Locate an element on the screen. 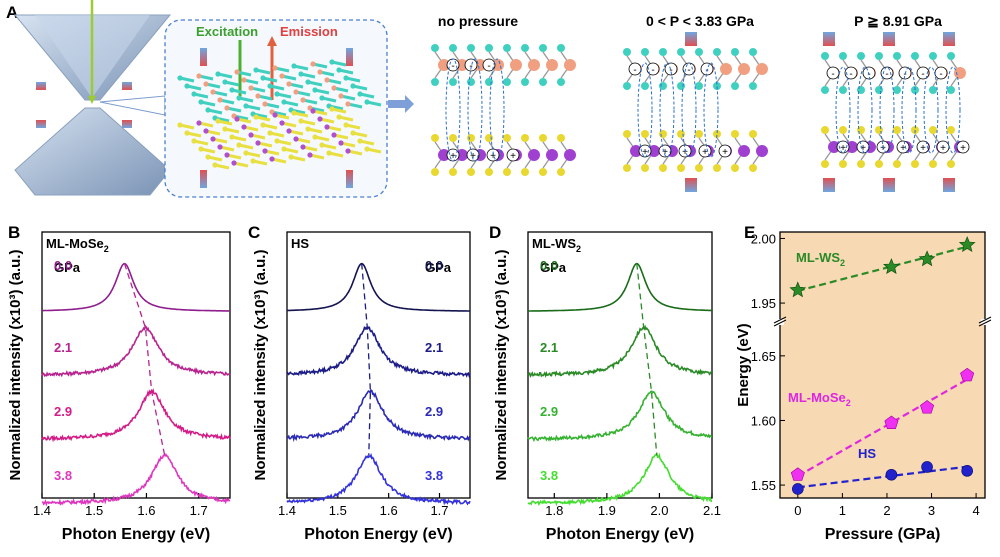  spectrum-line is located at coordinates (136, 415).